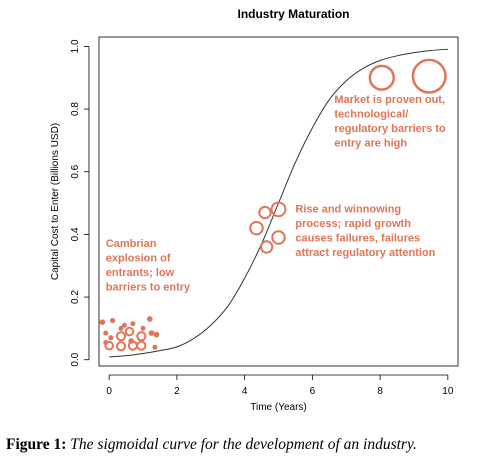 Image resolution: width=503 pixels, height=466 pixels. I want to click on chart-title: Industry Maturation, so click(293, 14).